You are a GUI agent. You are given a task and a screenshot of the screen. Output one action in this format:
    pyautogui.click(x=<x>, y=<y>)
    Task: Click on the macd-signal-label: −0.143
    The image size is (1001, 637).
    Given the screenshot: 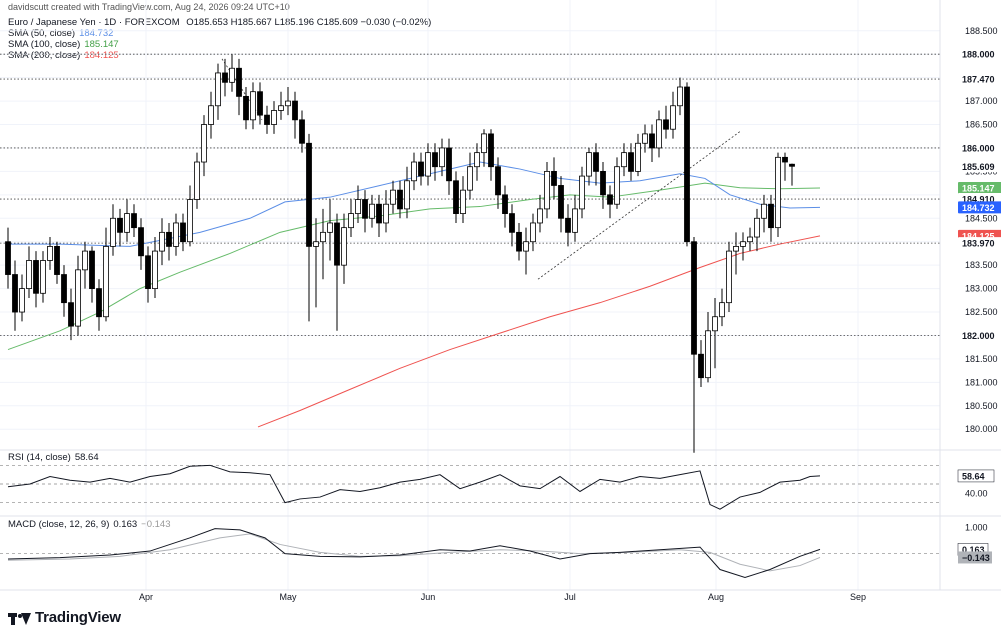 What is the action you would take?
    pyautogui.click(x=976, y=558)
    